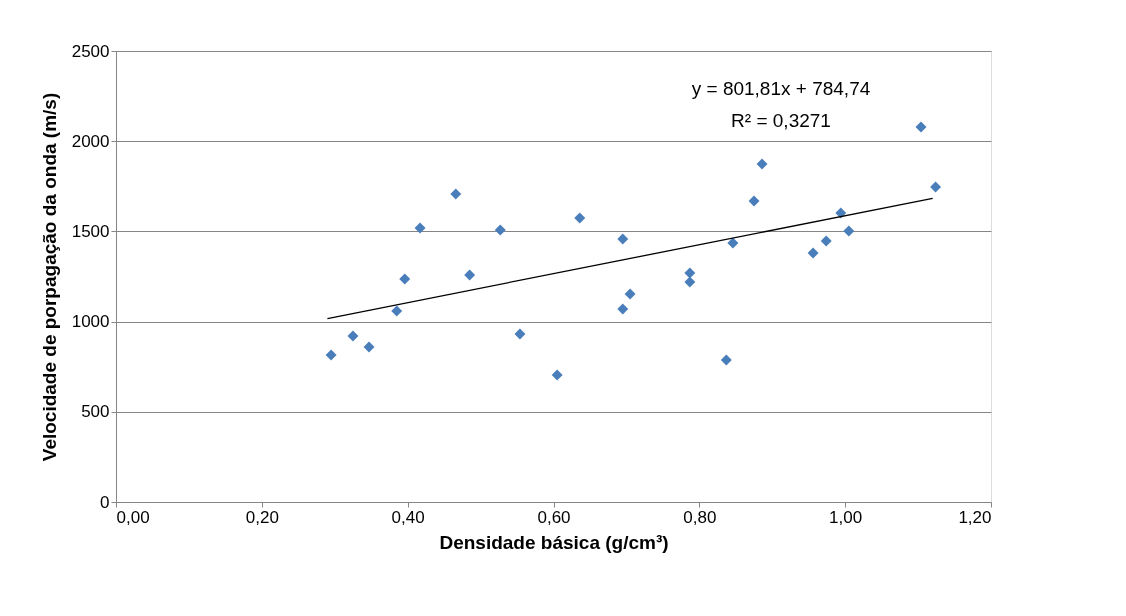 The height and width of the screenshot is (616, 1126). What do you see at coordinates (700, 517) in the screenshot?
I see `x-tick-label: 0,80` at bounding box center [700, 517].